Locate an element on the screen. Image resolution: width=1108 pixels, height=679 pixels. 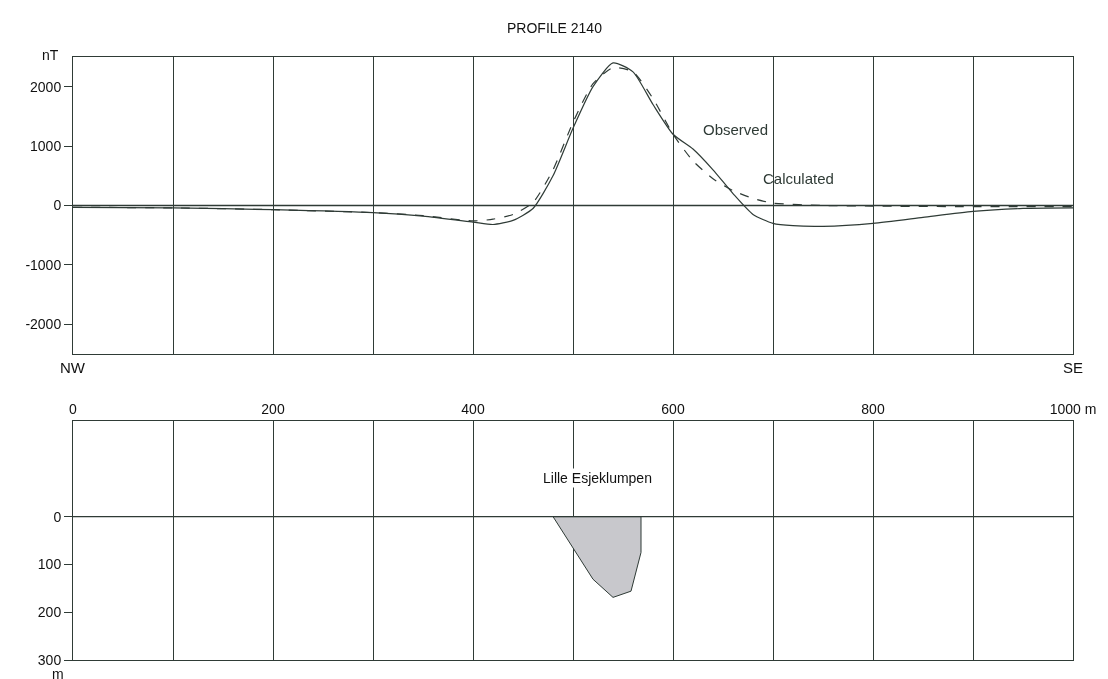
y-tick-label: -2000 is located at coordinates (43, 324).